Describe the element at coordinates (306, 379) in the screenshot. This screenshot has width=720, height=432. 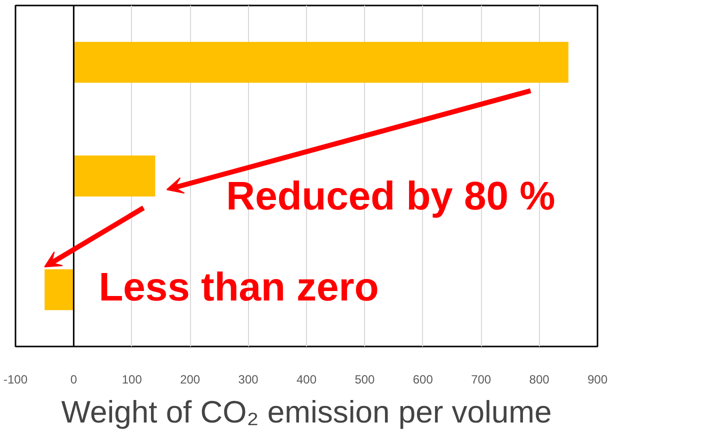
I see `x-tick-label: 400` at that location.